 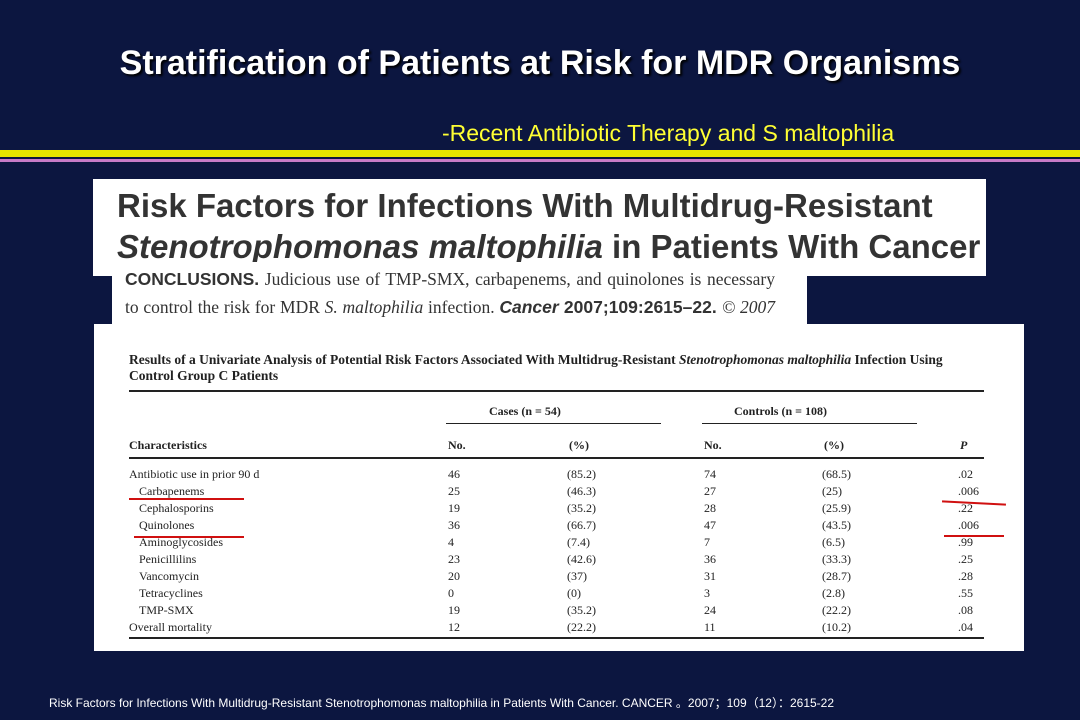 What do you see at coordinates (451, 593) in the screenshot?
I see `row-cases-no: 0` at bounding box center [451, 593].